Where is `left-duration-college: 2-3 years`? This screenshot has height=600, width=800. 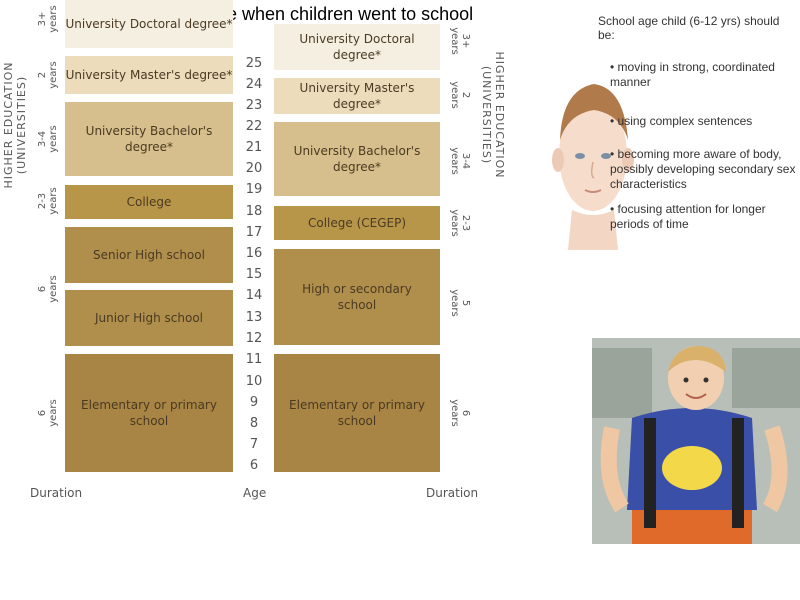 left-duration-college: 2-3 years is located at coordinates (48, 201).